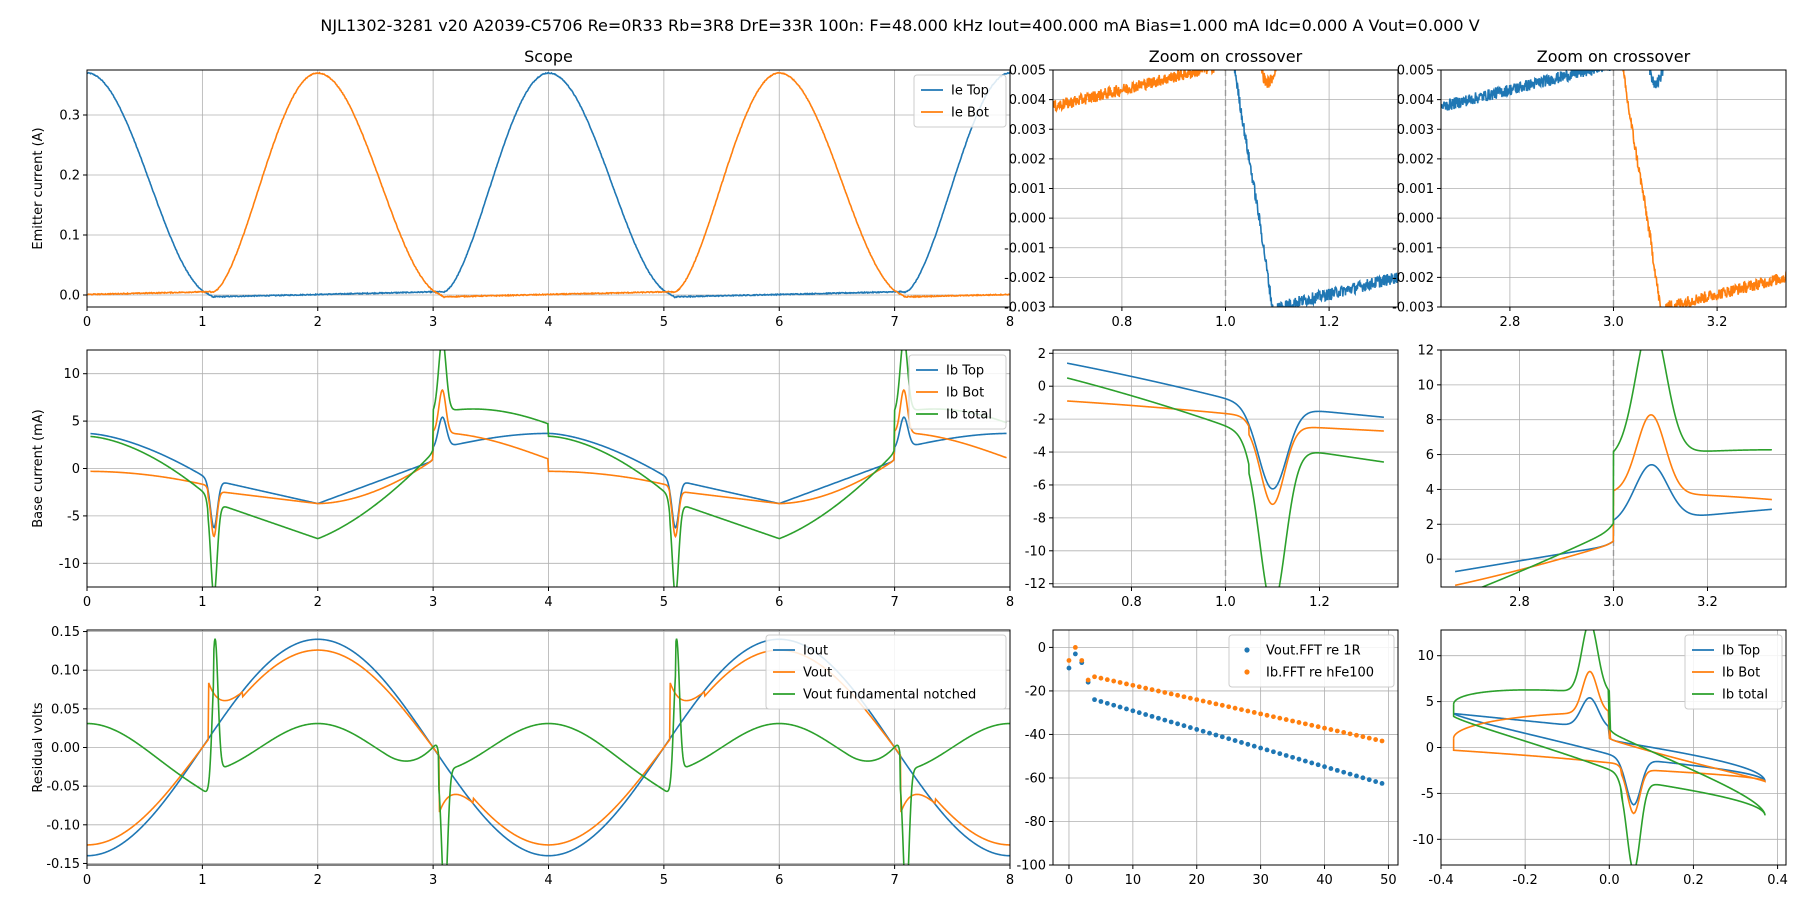 The image size is (1800, 900). Describe the element at coordinates (1035, 691) in the screenshot. I see `y-tick-label: -20` at that location.